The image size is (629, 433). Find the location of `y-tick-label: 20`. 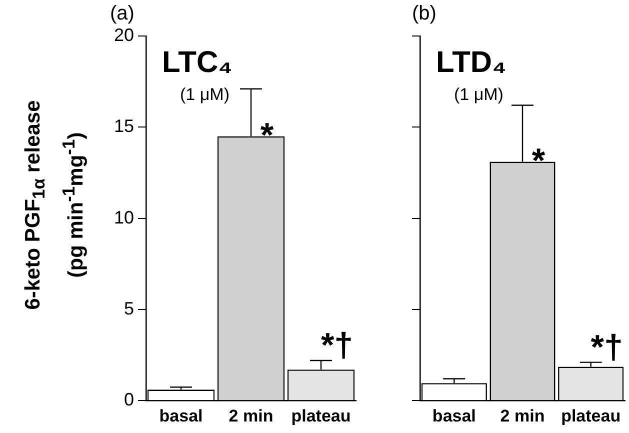

y-tick-label: 20 is located at coordinates (124, 34).